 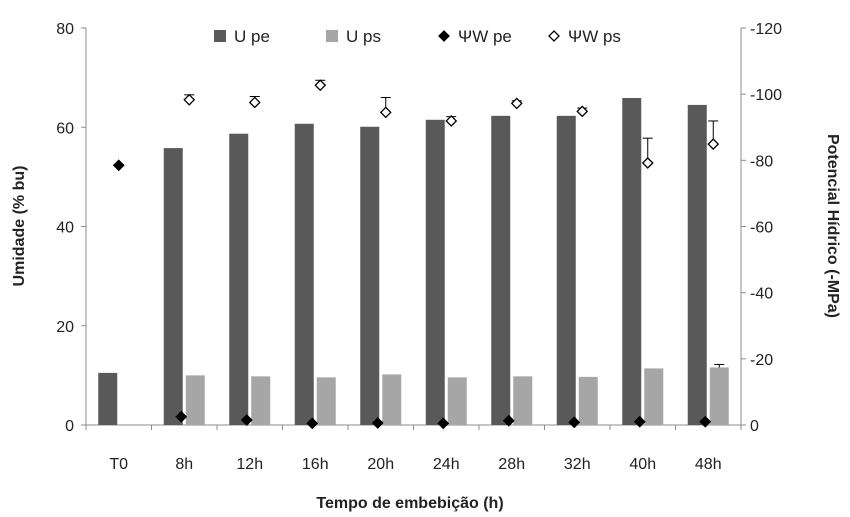 What do you see at coordinates (118, 464) in the screenshot?
I see `x-tick-label: T0` at bounding box center [118, 464].